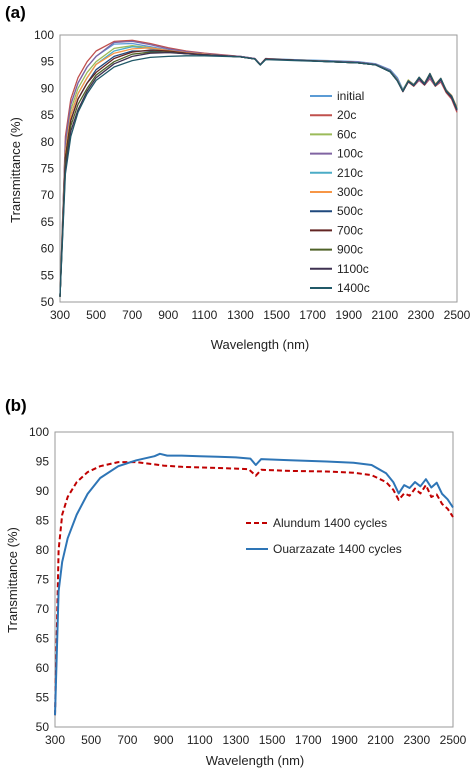  Describe the element at coordinates (350, 192) in the screenshot. I see `legend-label: 300c` at that location.